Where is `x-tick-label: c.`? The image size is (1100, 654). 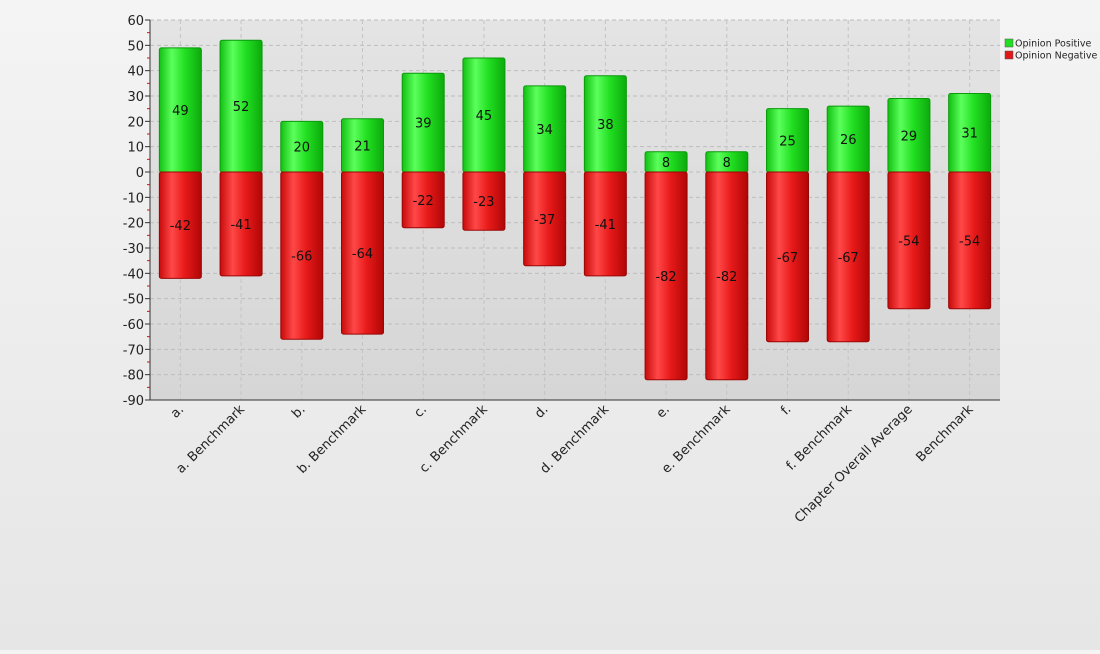
x-tick-label: c. is located at coordinates (420, 411).